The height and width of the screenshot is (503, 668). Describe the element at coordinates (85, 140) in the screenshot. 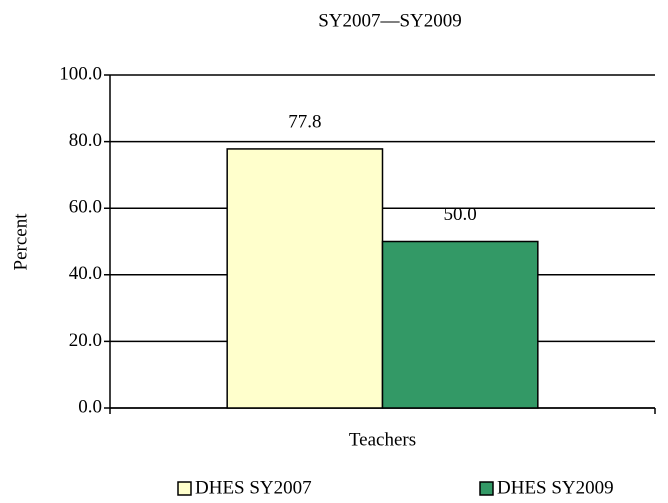

I see `y-tick-label: 80.0` at that location.